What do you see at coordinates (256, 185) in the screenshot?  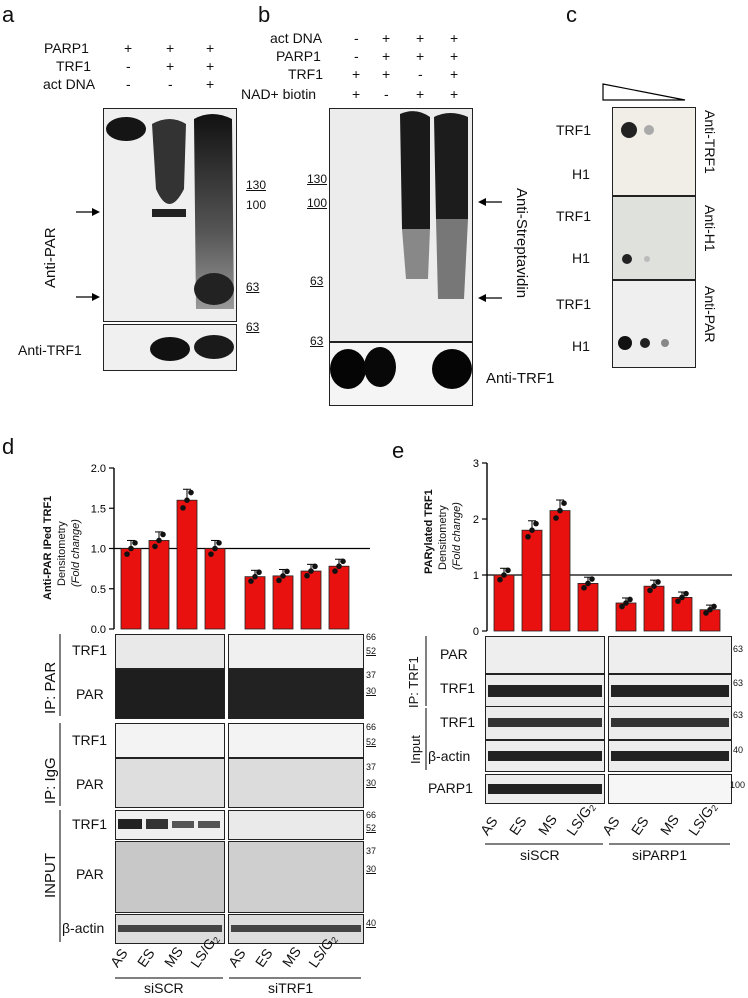 I see `panel-a-mw-130: 130` at bounding box center [256, 185].